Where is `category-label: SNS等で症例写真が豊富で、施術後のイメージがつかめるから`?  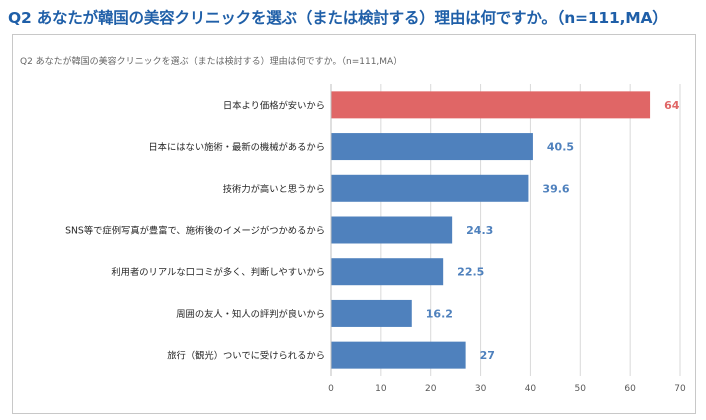 category-label: SNS等で症例写真が豊富で、施術後のイメージがつかめるから is located at coordinates (195, 231).